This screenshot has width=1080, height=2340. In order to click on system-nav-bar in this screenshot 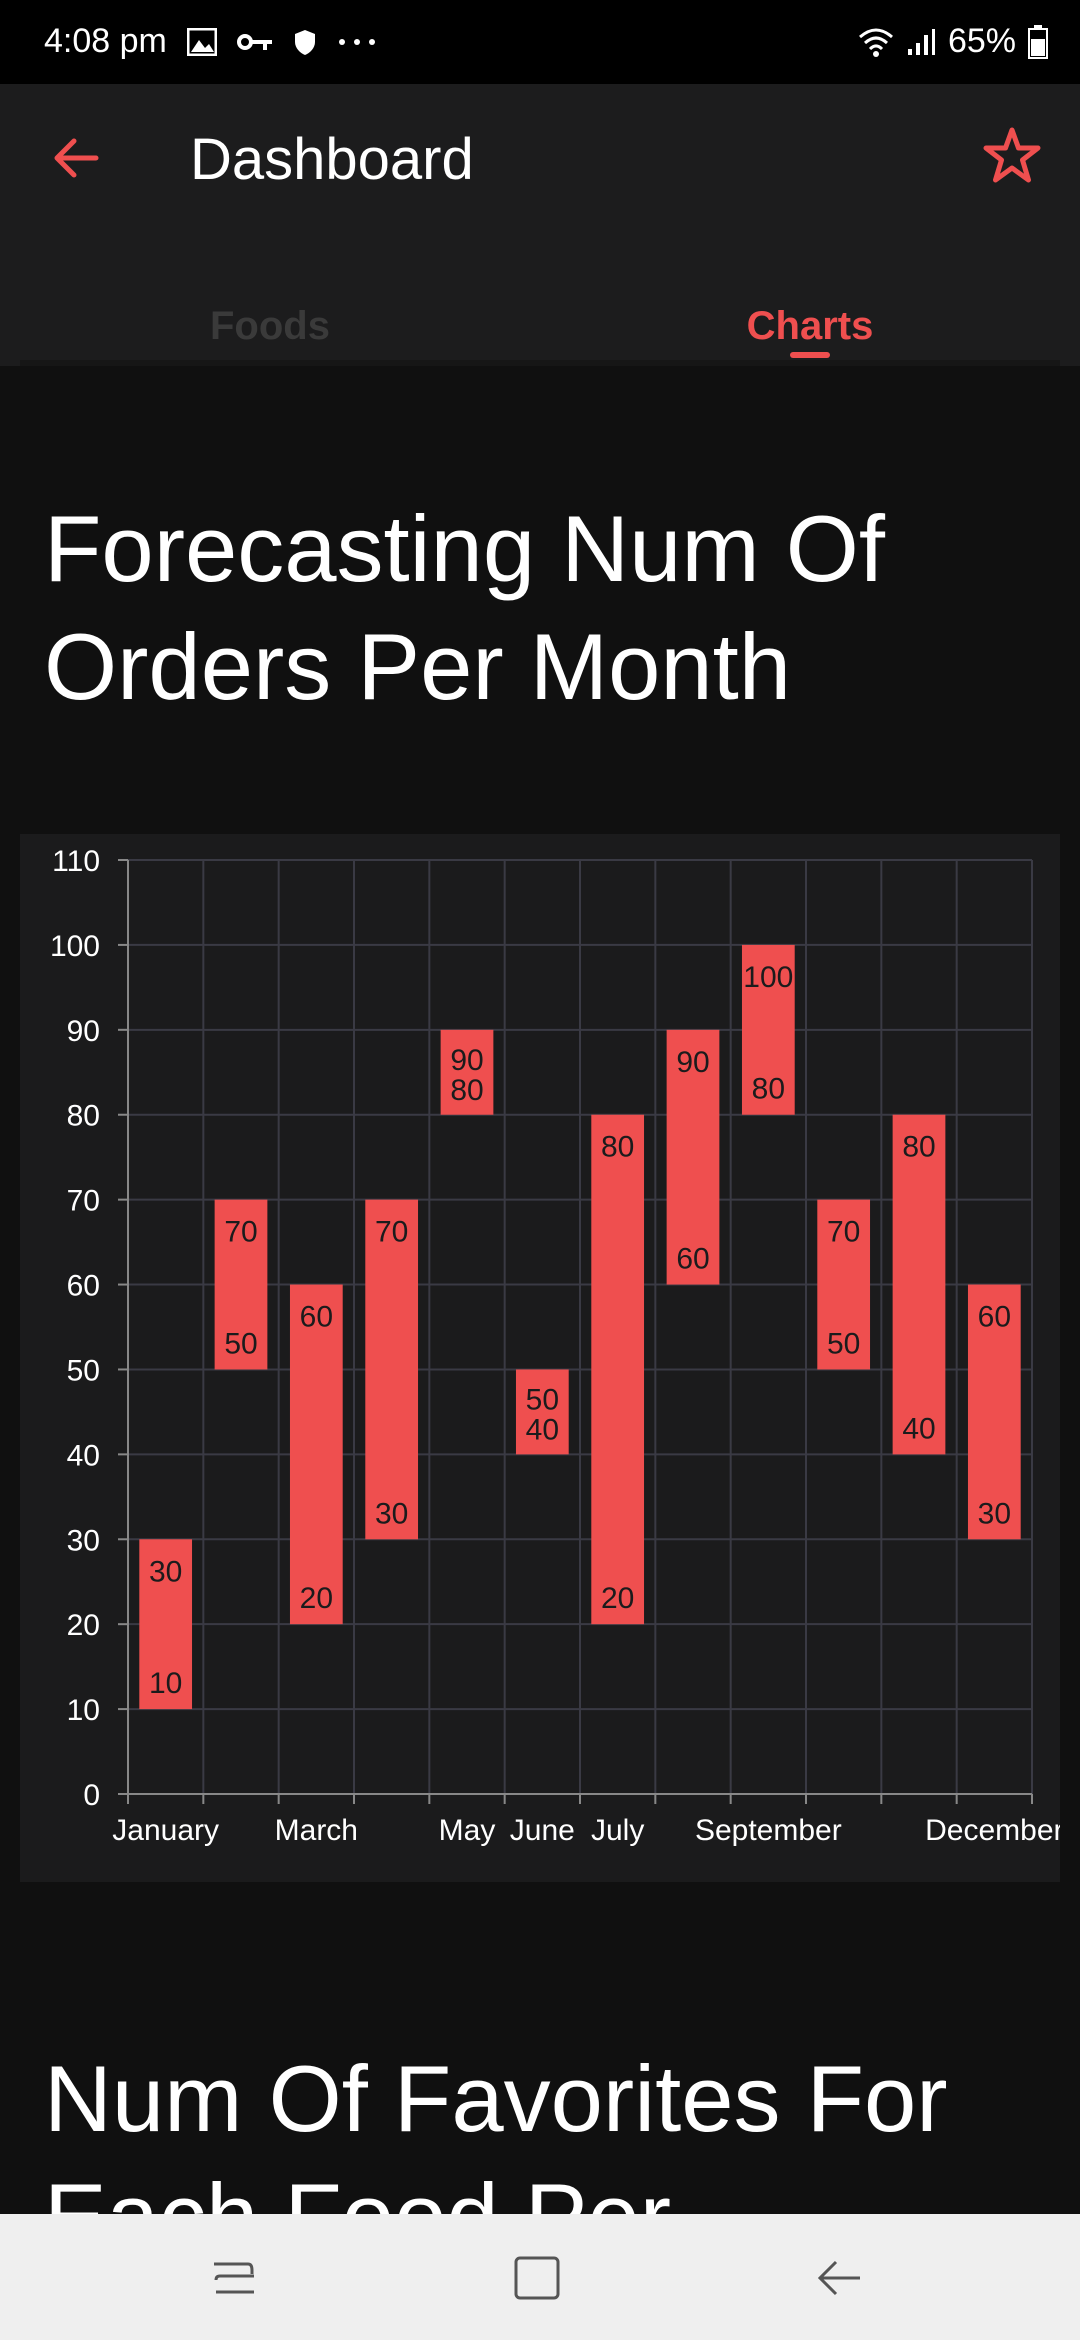, I will do `click(540, 2277)`.